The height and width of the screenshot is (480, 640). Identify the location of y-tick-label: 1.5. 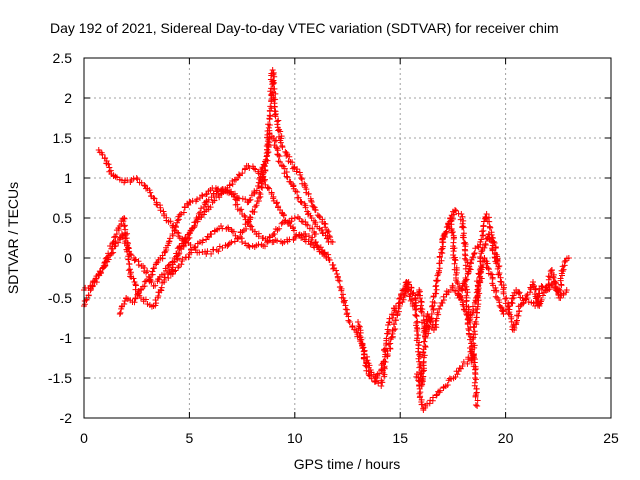
(63, 138).